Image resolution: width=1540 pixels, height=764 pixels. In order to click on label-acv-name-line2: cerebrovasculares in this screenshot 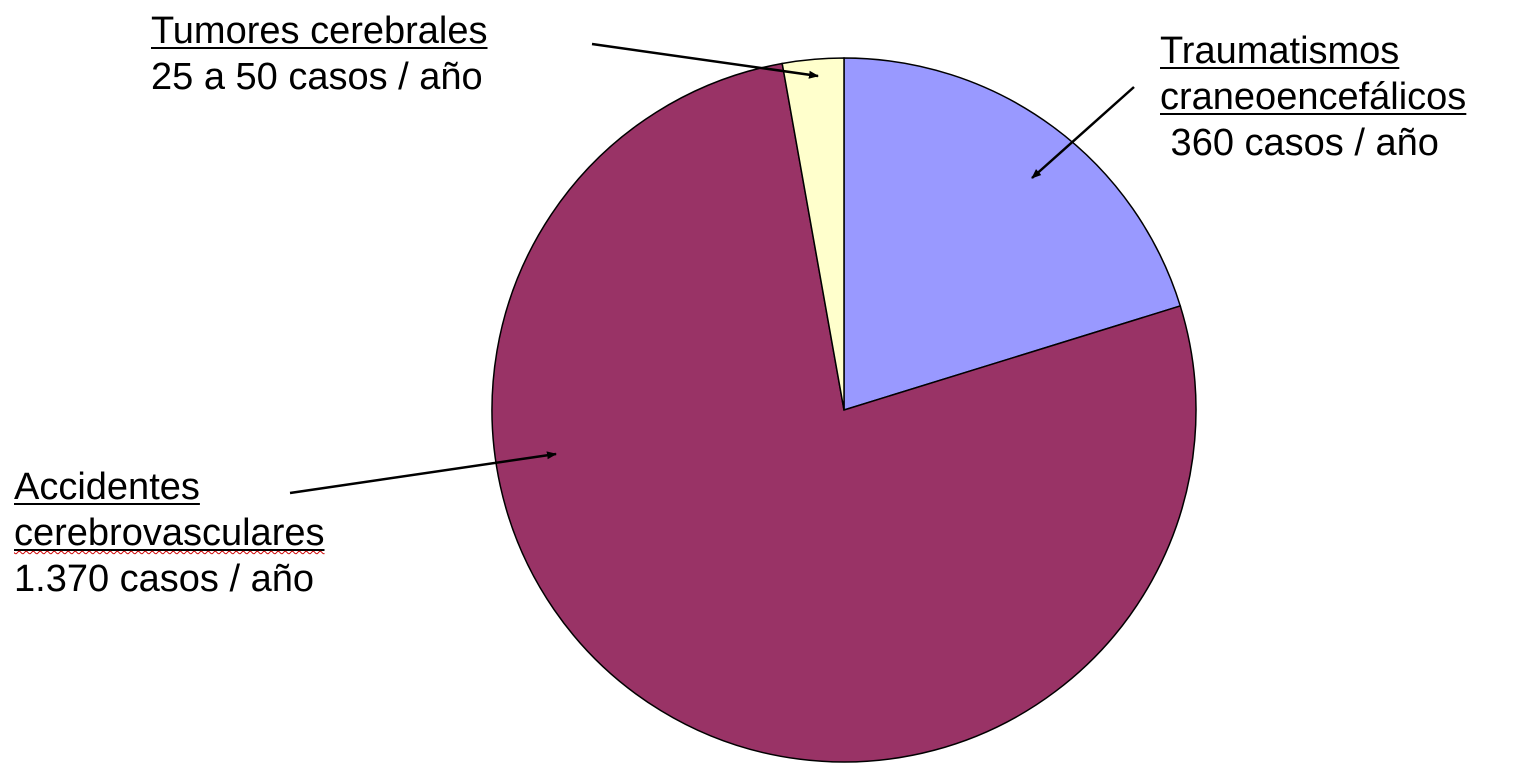, I will do `click(169, 533)`.